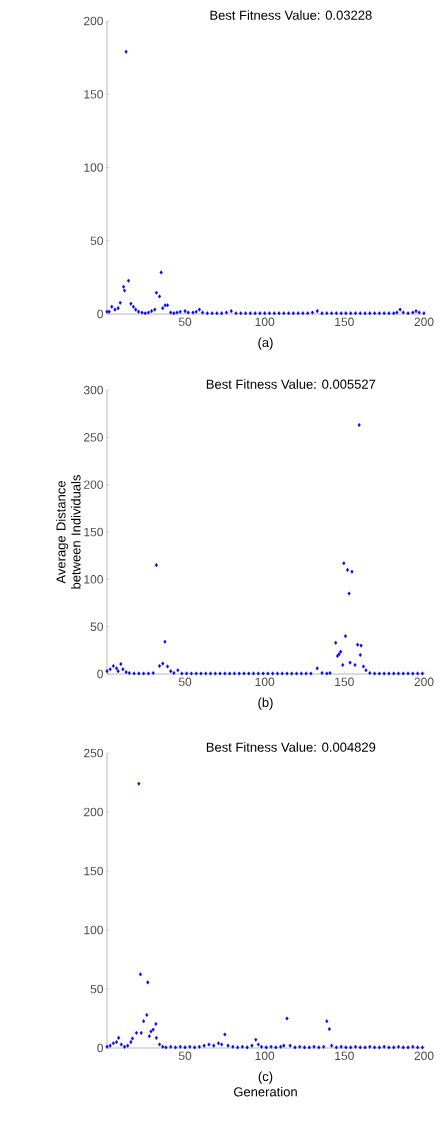  What do you see at coordinates (93, 390) in the screenshot?
I see `y-tick-label: 300` at bounding box center [93, 390].